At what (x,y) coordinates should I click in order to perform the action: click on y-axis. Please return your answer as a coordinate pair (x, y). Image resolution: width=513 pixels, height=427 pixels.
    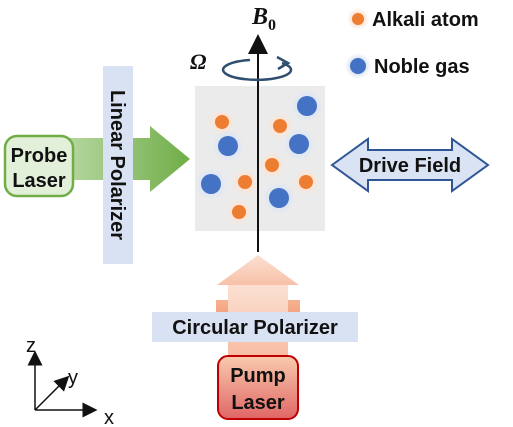
    Looking at the image, I should click on (52, 393).